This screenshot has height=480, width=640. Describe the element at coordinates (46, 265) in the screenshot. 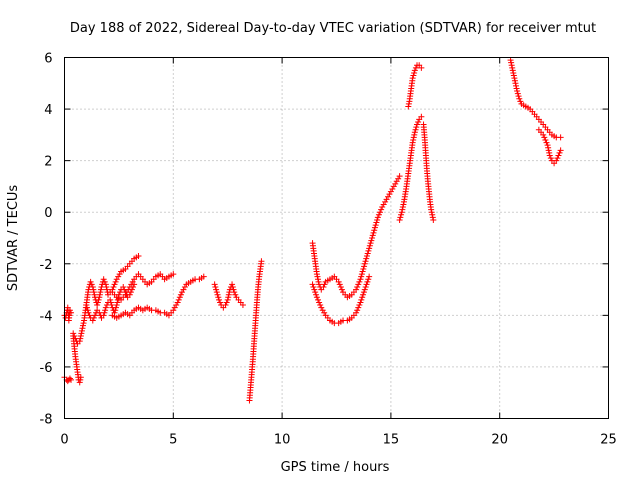

I see `y-tick-label: -2` at that location.